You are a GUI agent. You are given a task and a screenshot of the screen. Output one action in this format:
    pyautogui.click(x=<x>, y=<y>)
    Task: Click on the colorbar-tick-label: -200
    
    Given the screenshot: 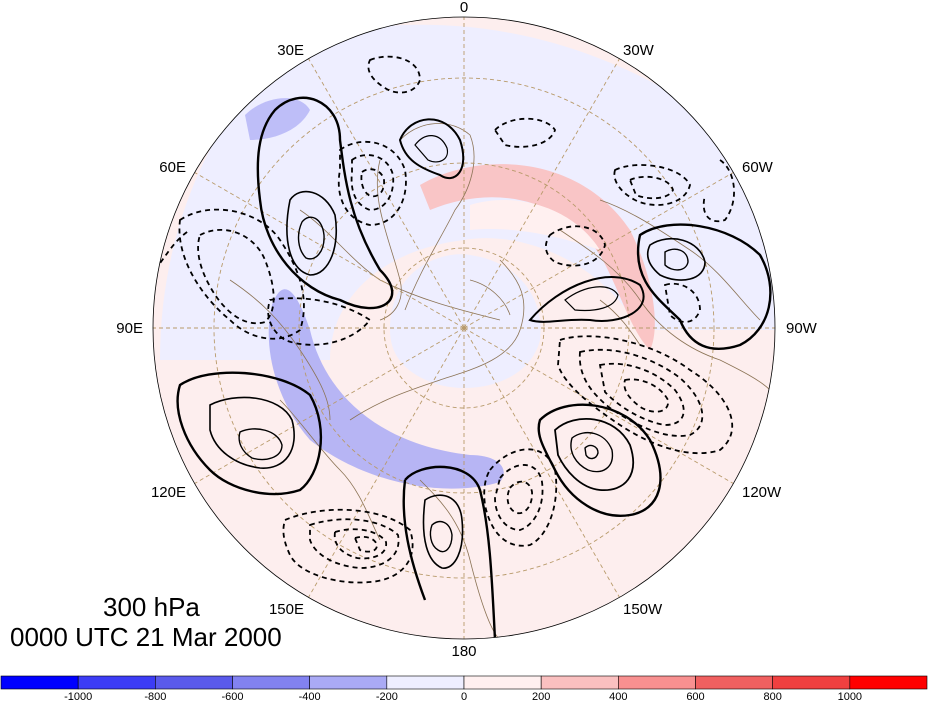 What is the action you would take?
    pyautogui.click(x=387, y=696)
    